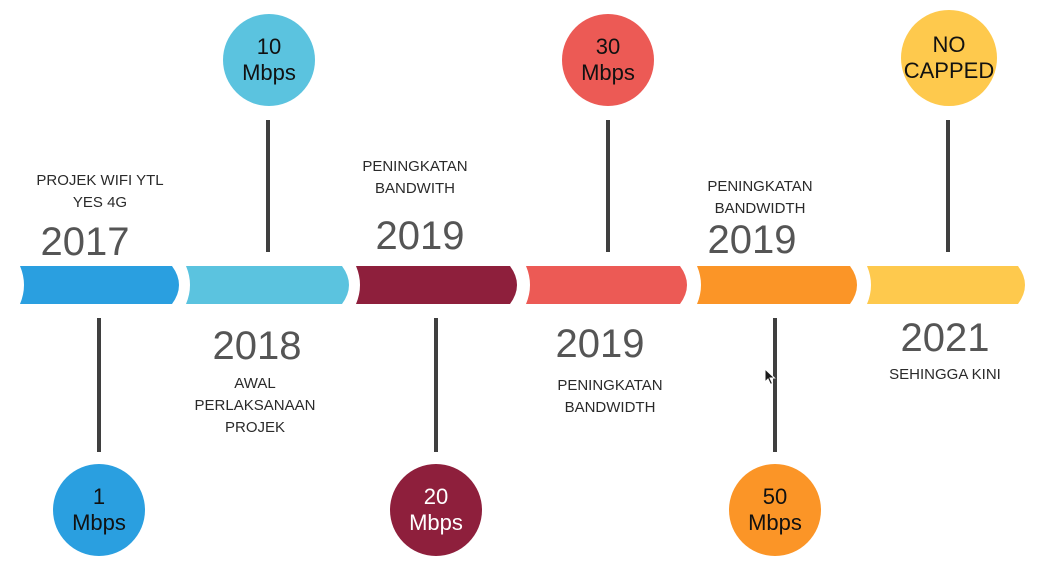 The width and height of the screenshot is (1041, 562). I want to click on milestone-2017-caption: PROJEK WIFI YTL YES 4G, so click(100, 191).